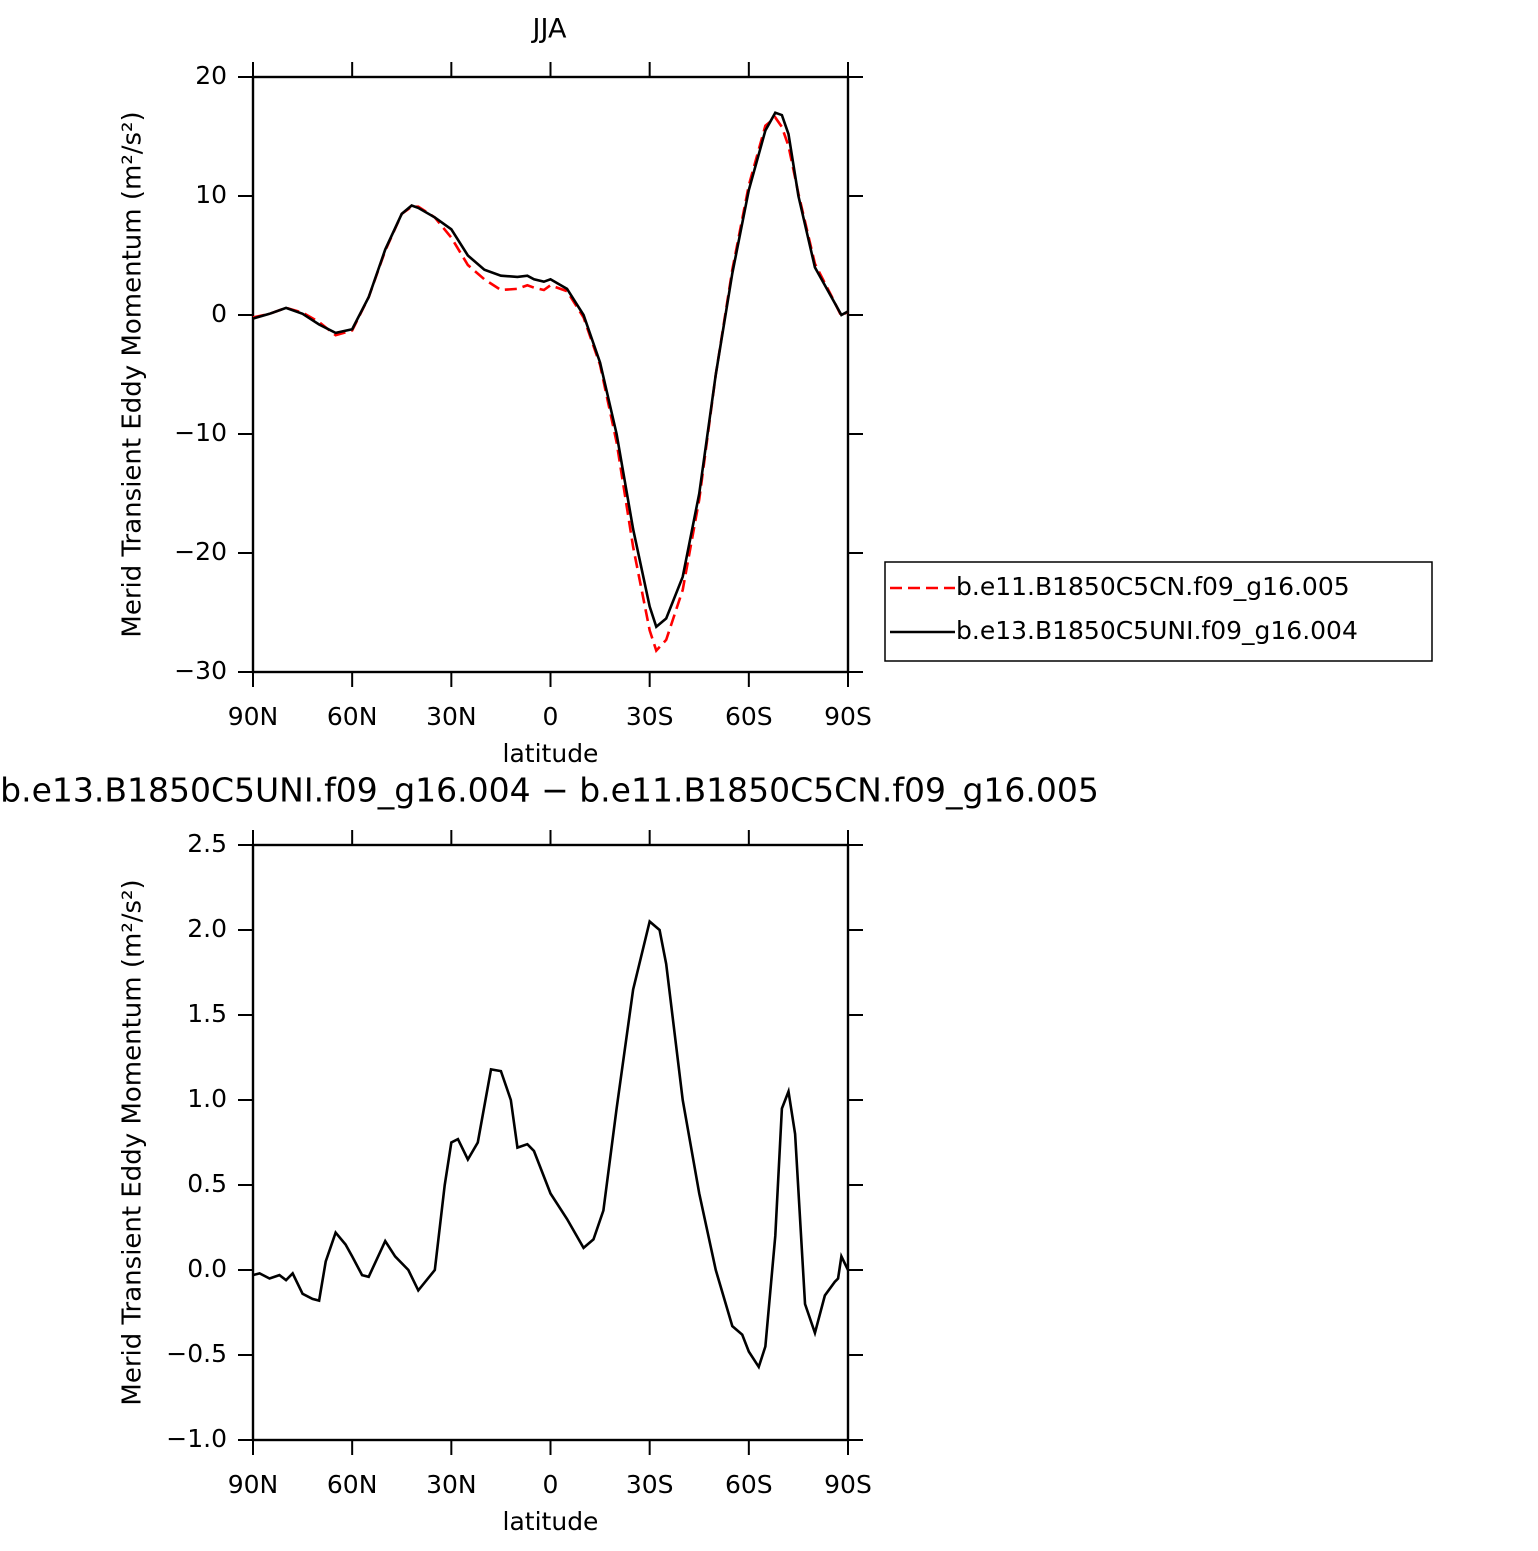  I want to click on y-tick-label: −0.5, so click(196, 1353).